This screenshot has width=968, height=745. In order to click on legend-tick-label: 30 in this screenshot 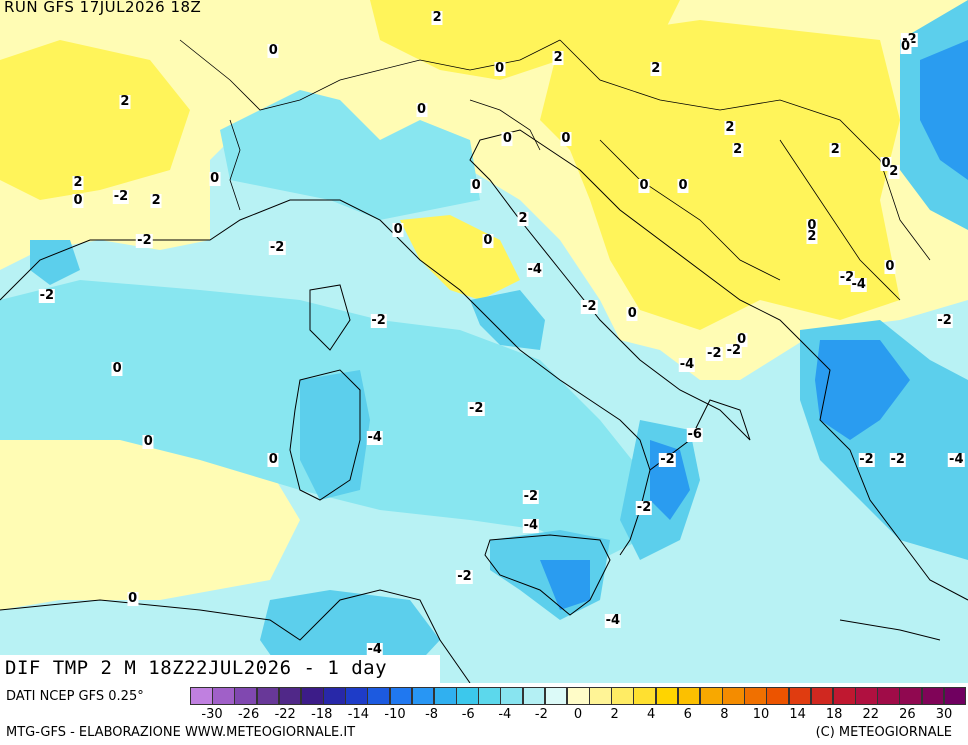, I will do `click(944, 714)`.